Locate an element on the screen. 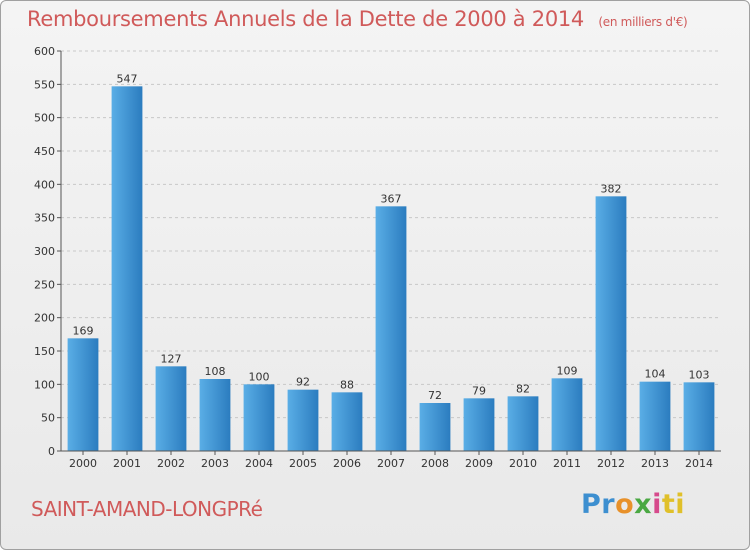 This screenshot has height=550, width=750. x-tick-label: 2000 is located at coordinates (83, 463).